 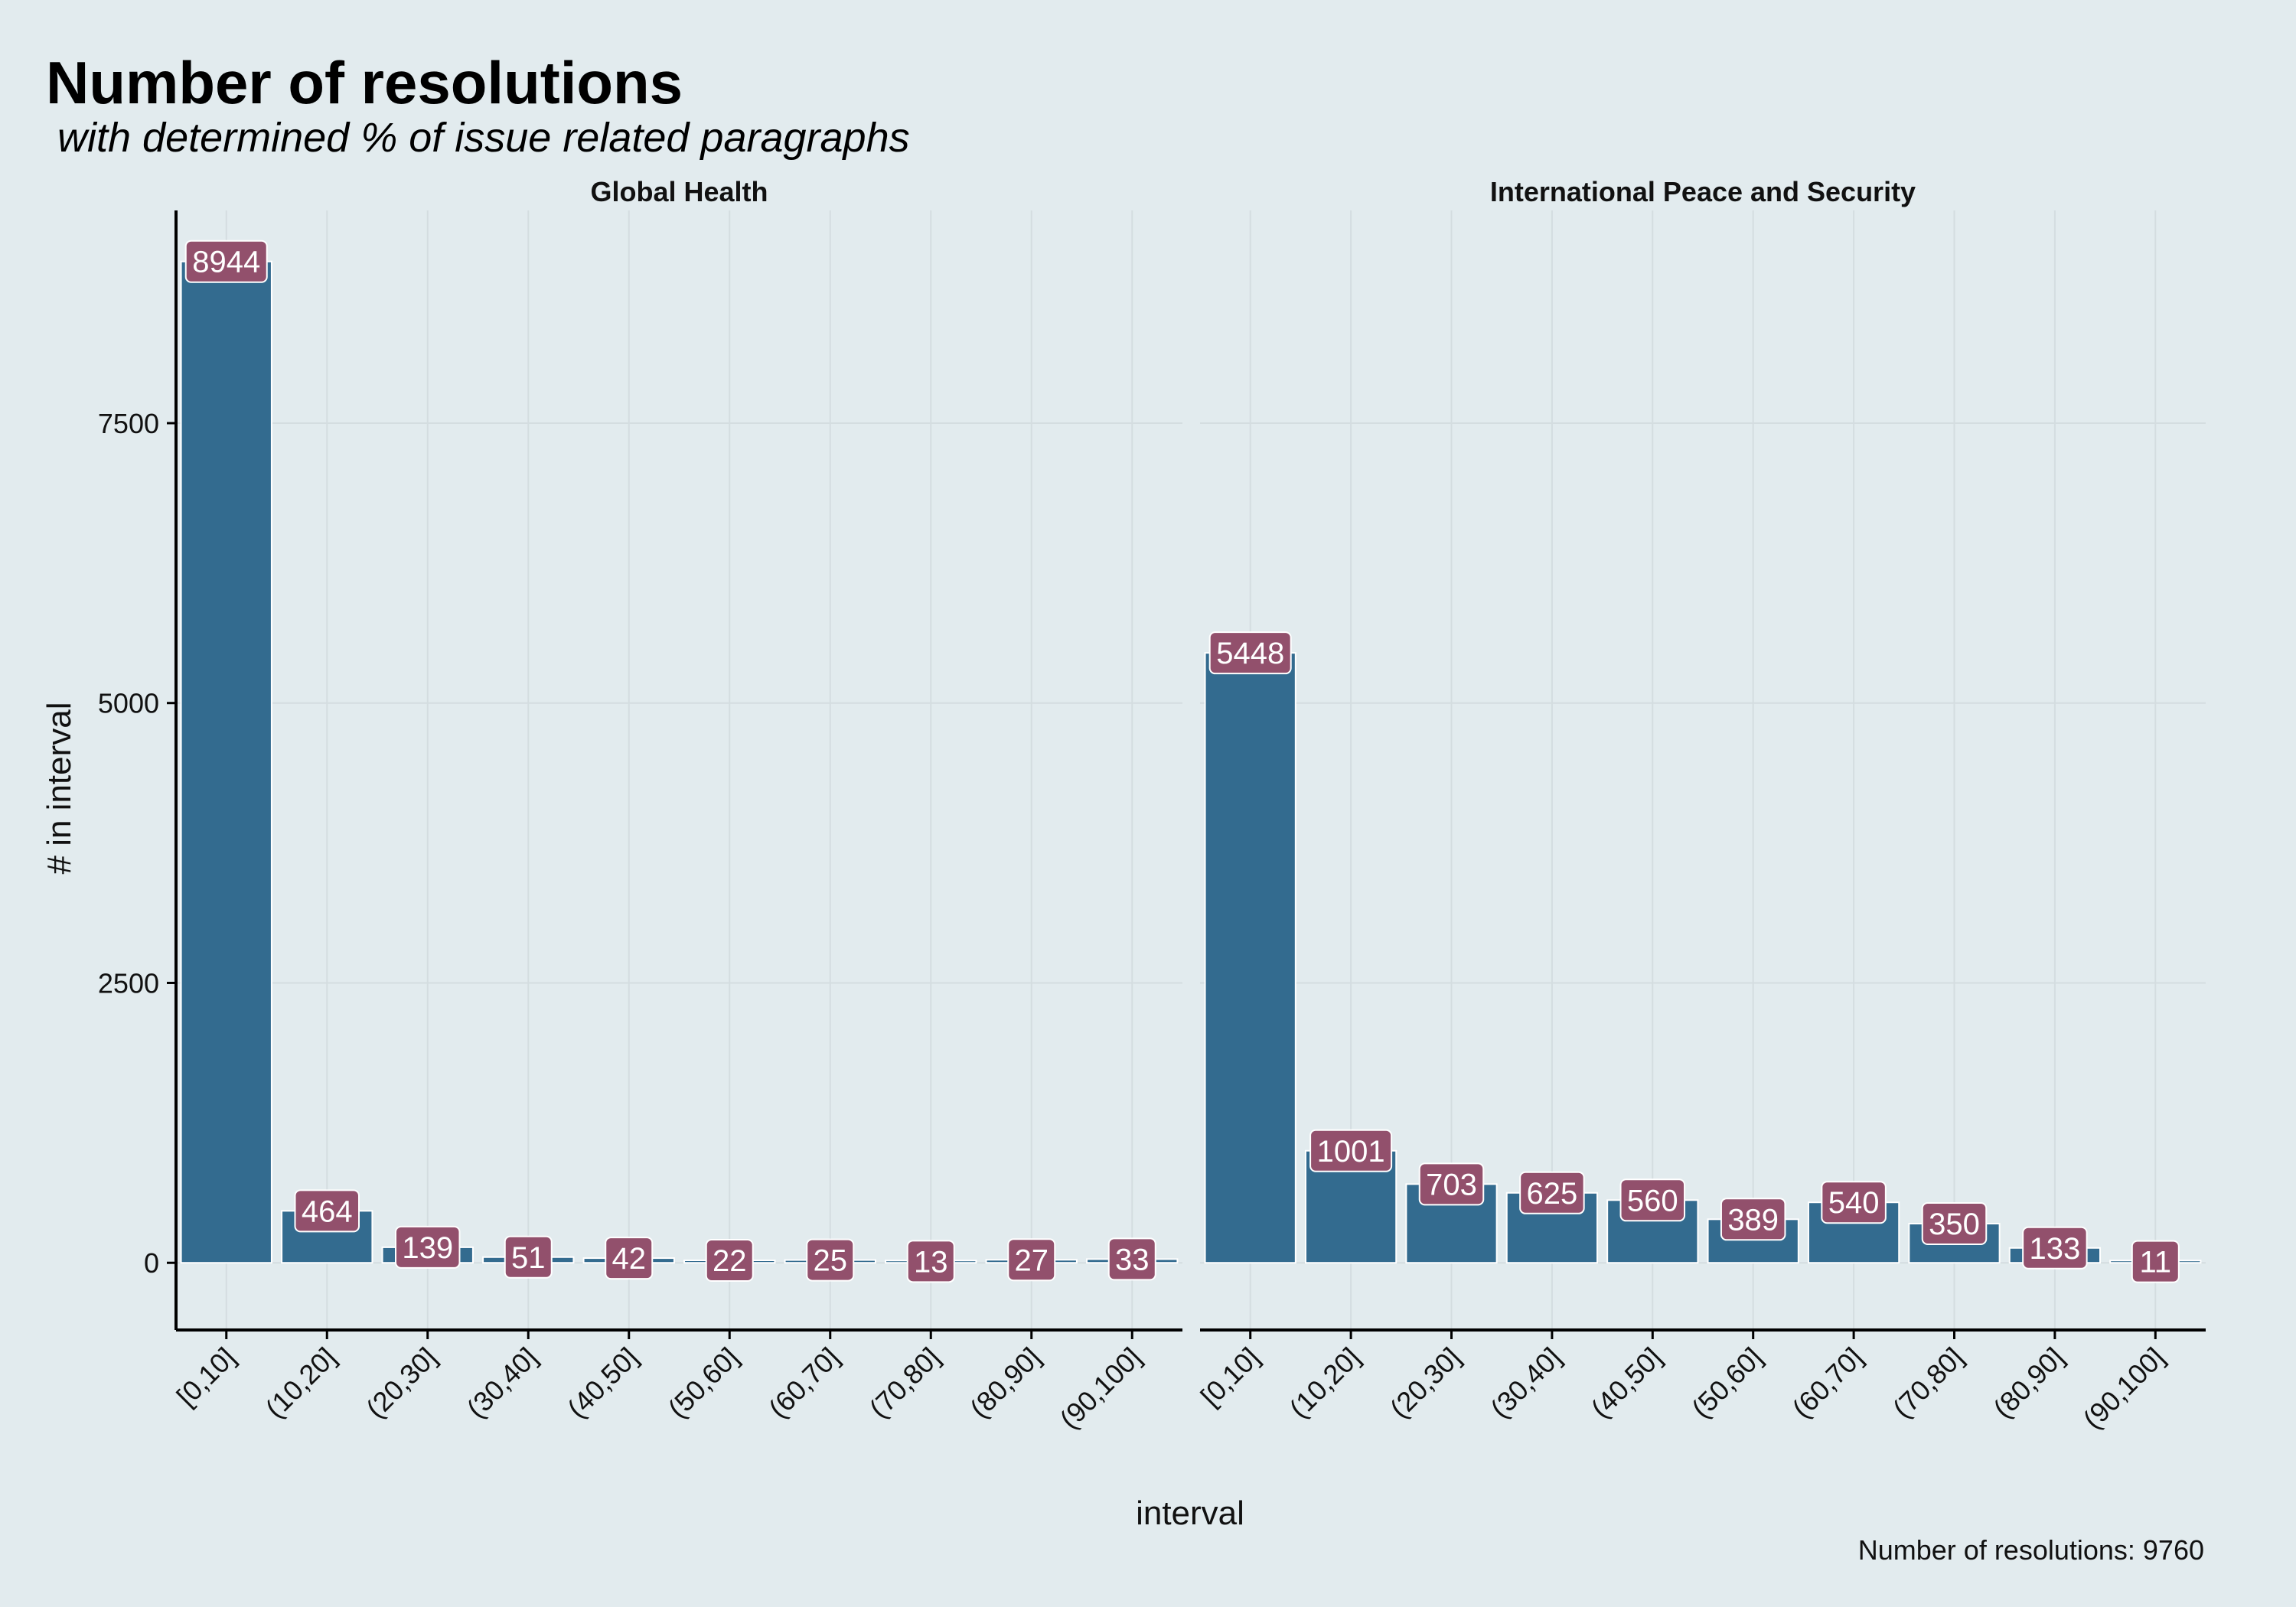 I want to click on data-label: 389, so click(x=1753, y=1220).